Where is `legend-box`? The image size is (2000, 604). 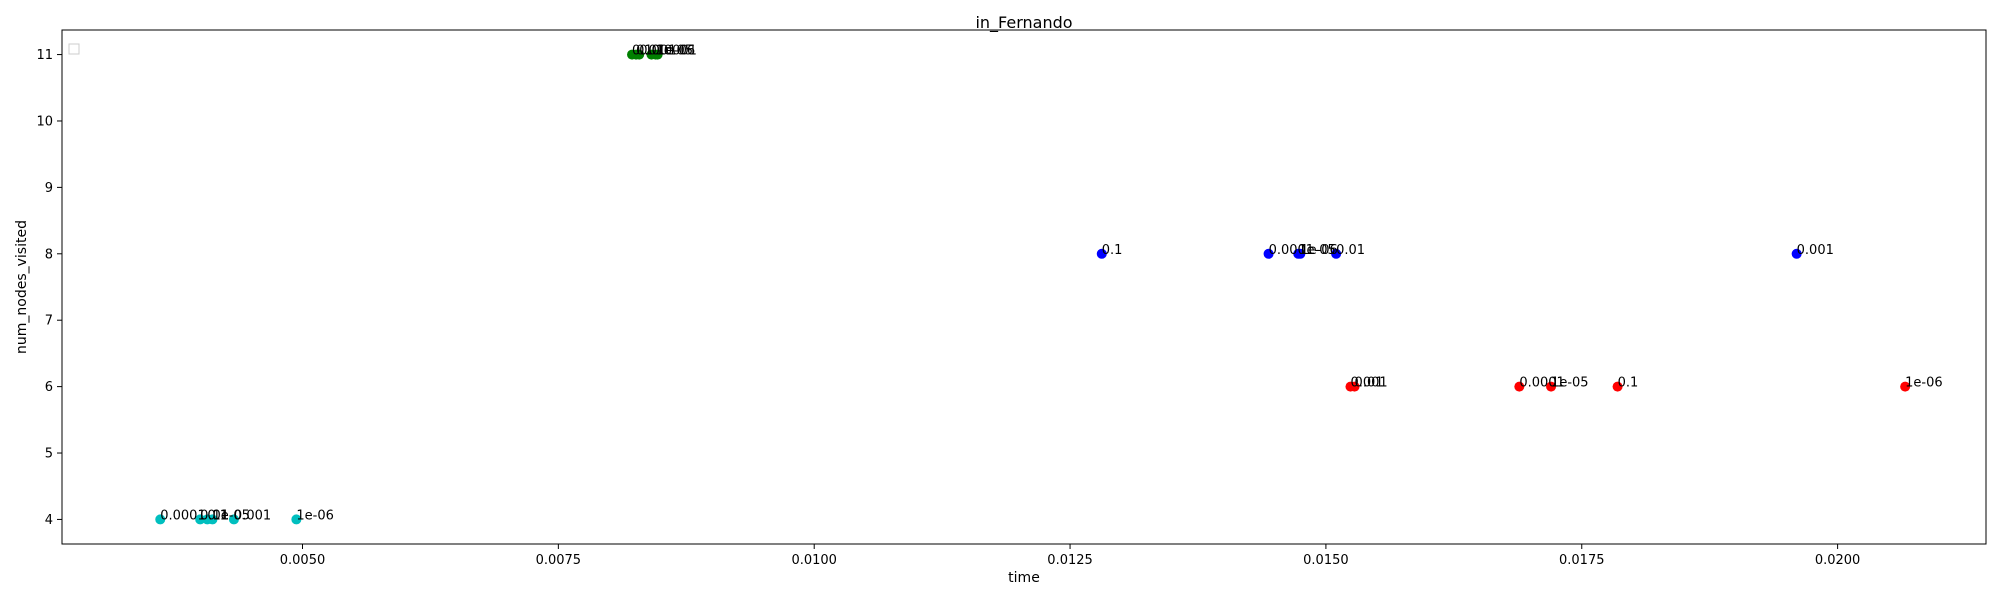 legend-box is located at coordinates (74, 49).